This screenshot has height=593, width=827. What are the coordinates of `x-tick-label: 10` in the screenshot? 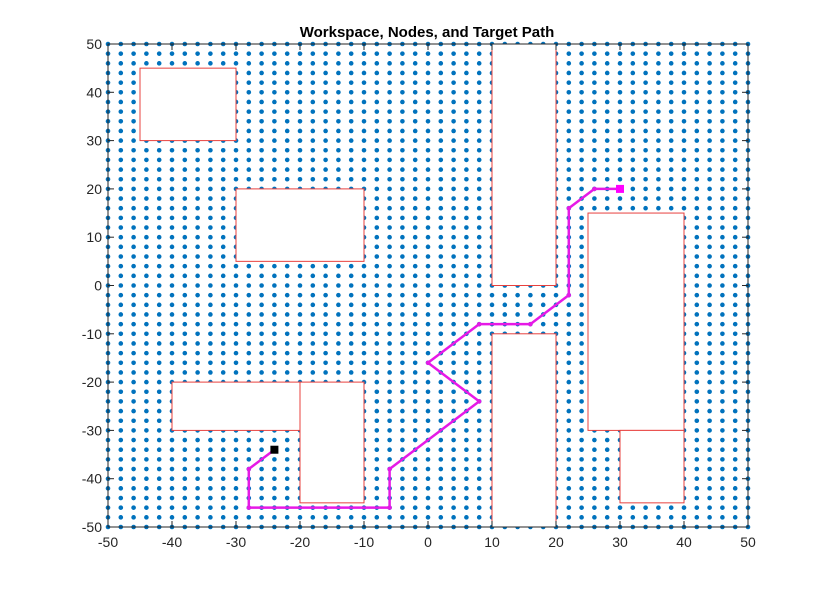 It's located at (492, 542).